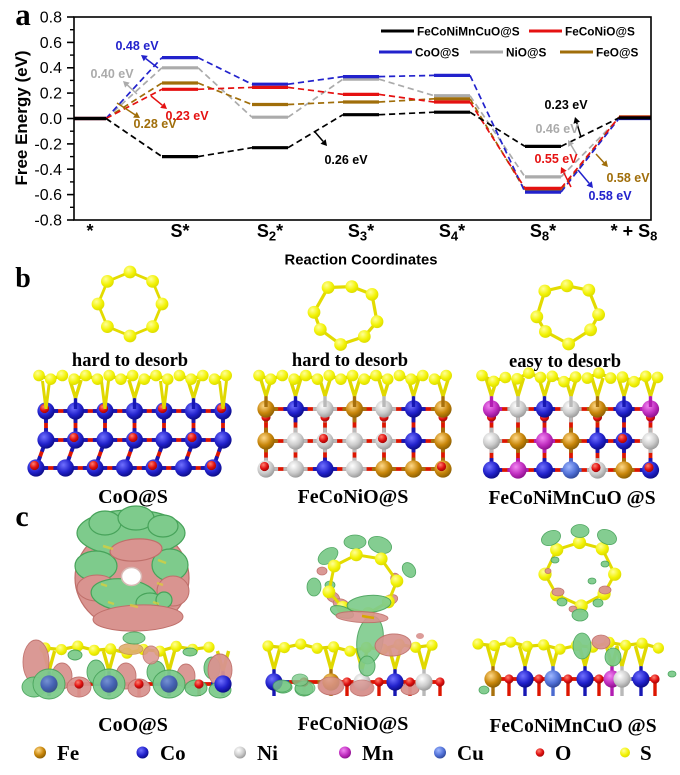 This screenshot has width=680, height=775. I want to click on svg-text: 0.8, so click(51, 18).